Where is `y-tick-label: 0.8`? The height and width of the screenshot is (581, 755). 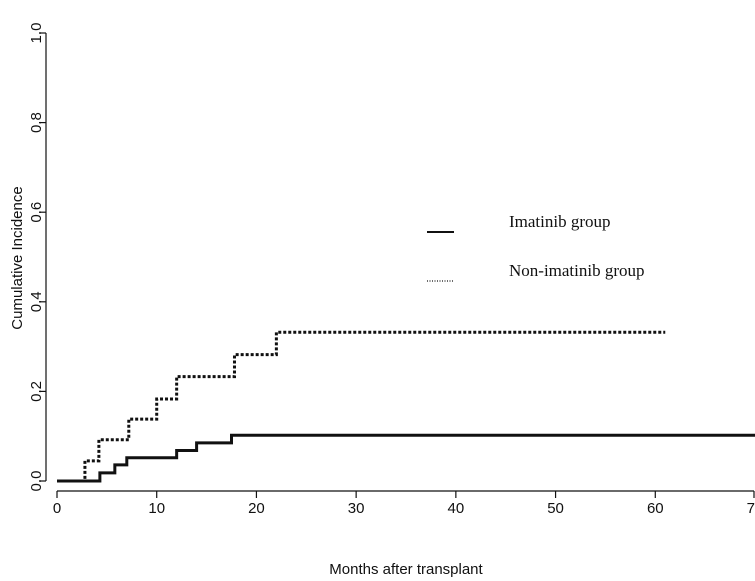
y-tick-label: 0.8 is located at coordinates (36, 122).